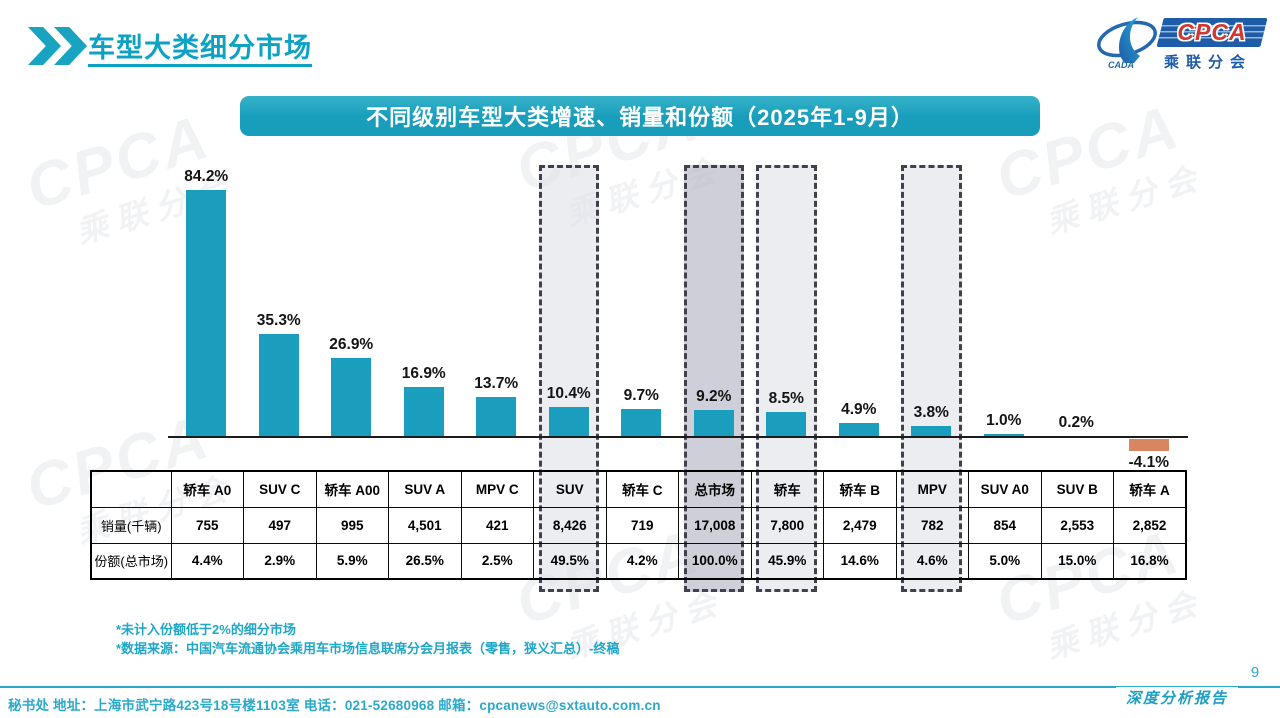  Describe the element at coordinates (859, 409) in the screenshot. I see `bar-value-label: 4.9%` at that location.